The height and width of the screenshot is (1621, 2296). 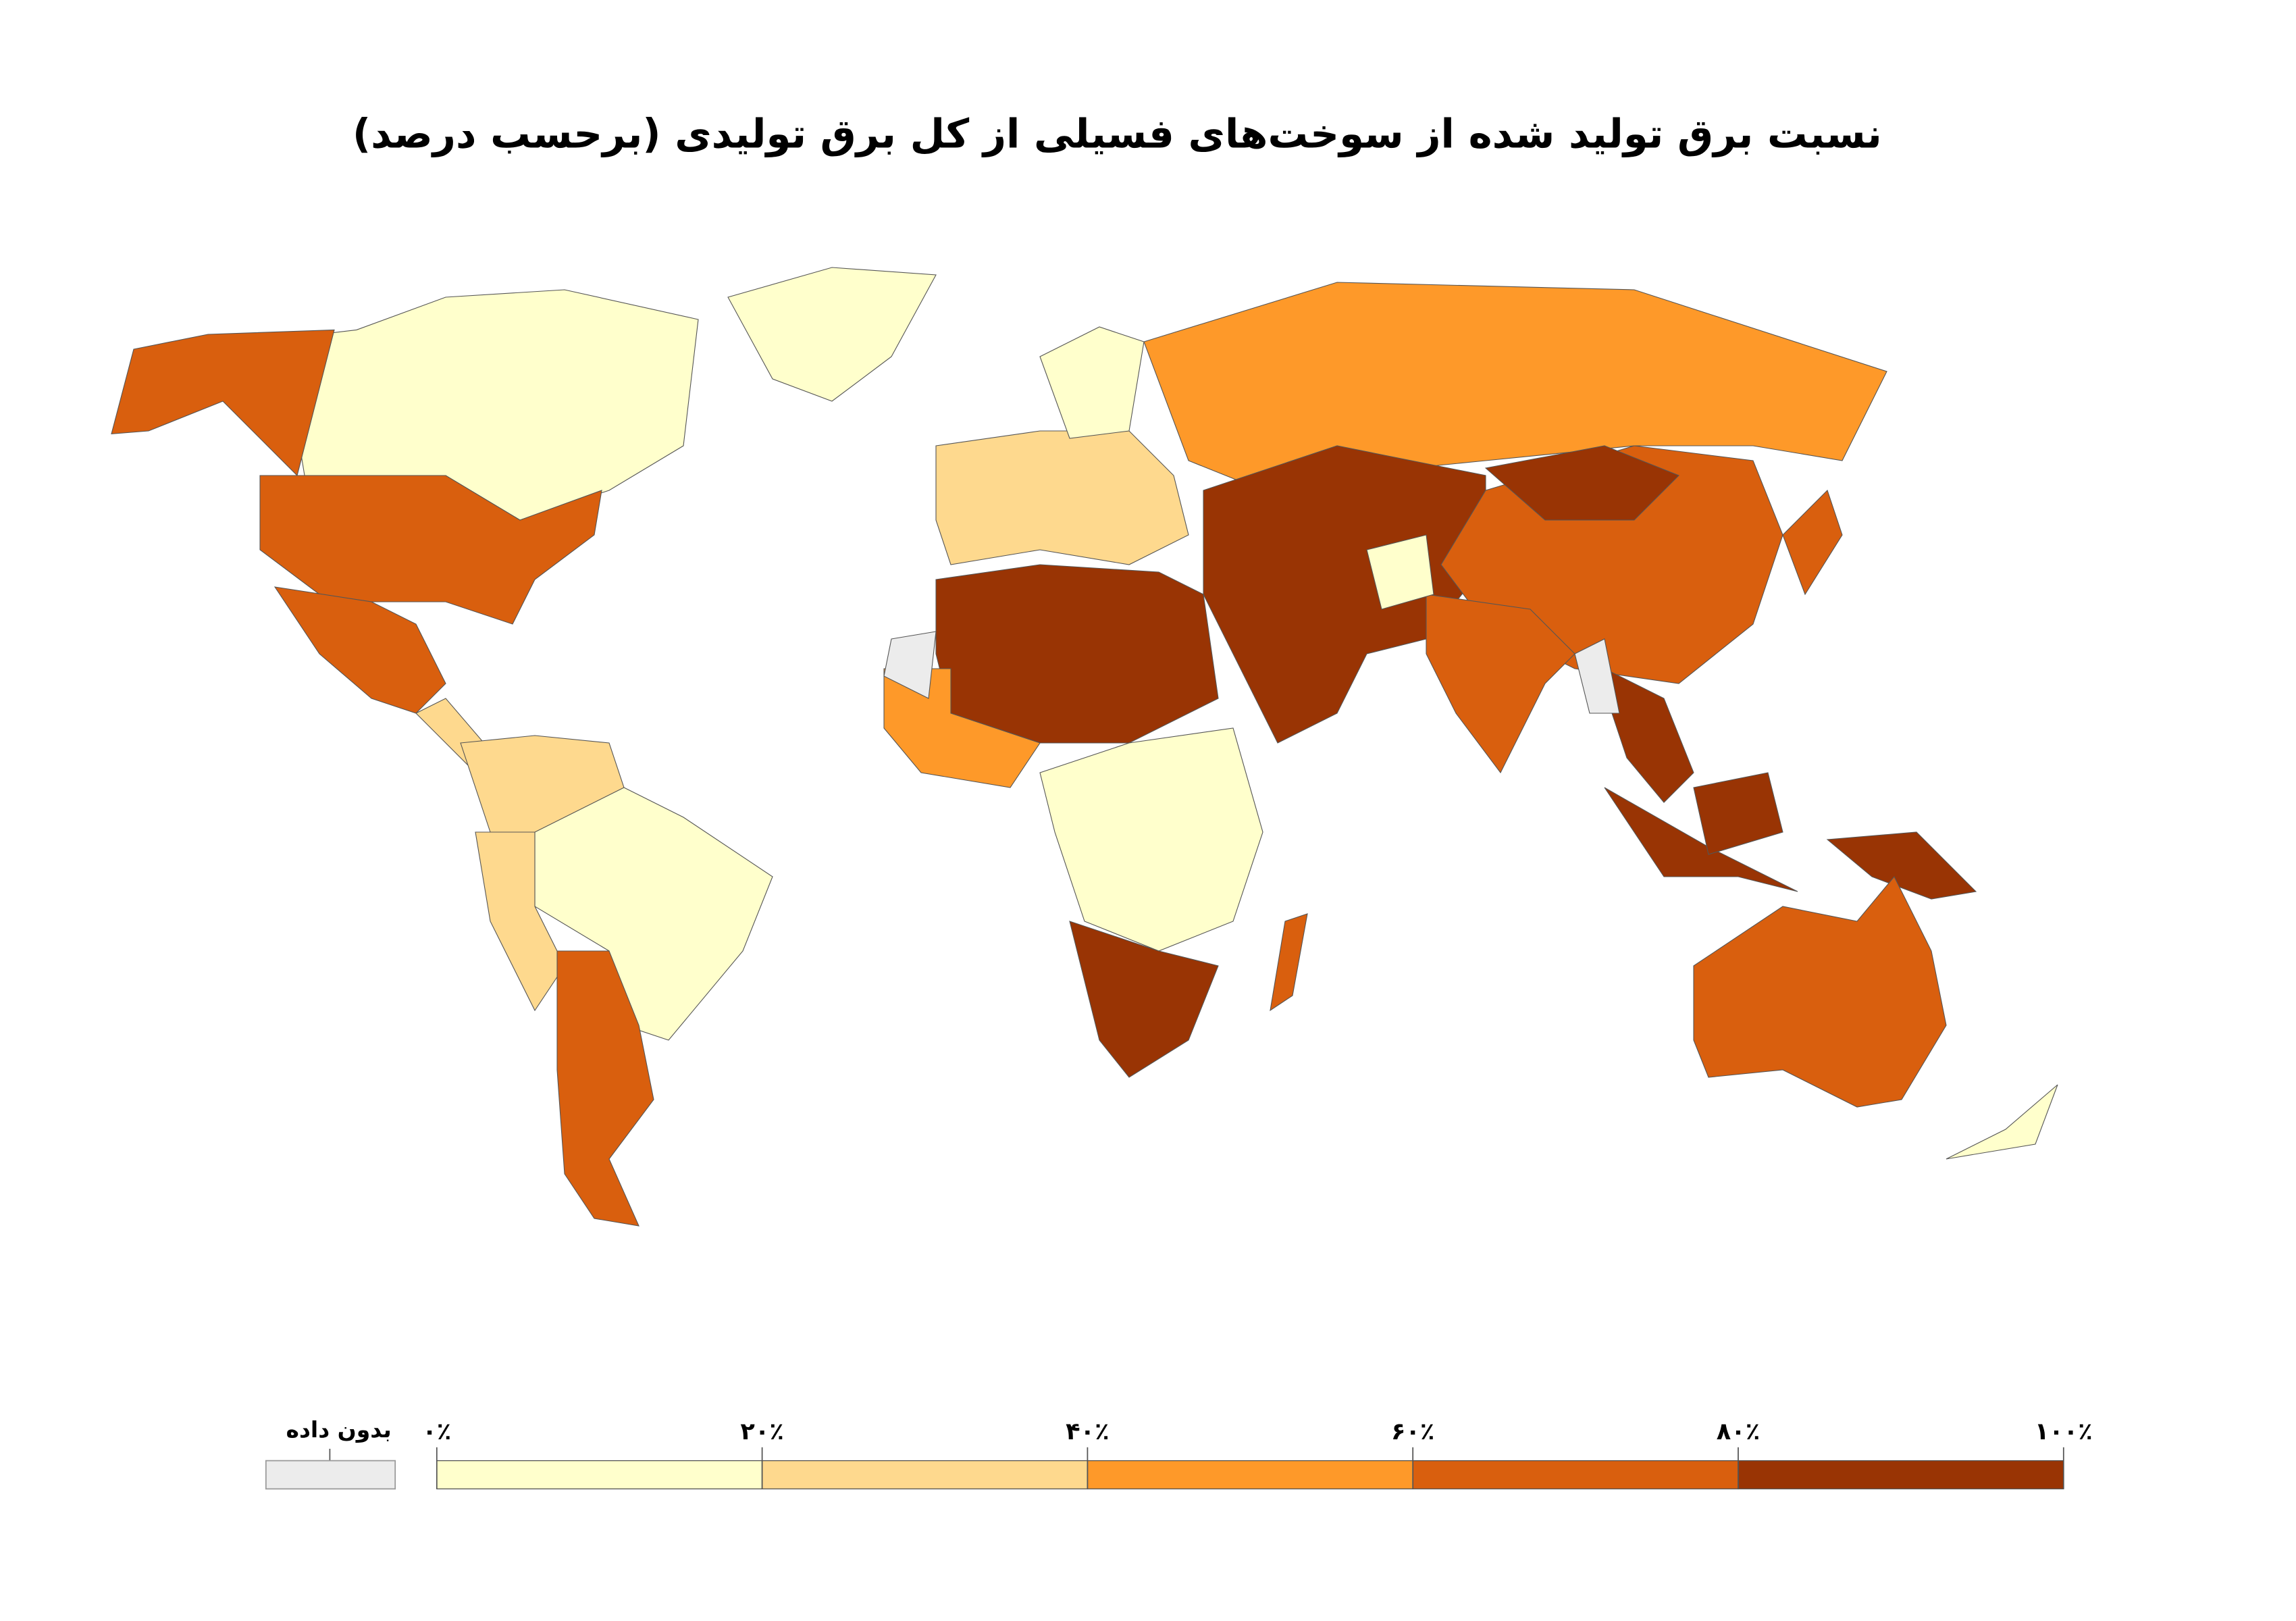 What do you see at coordinates (1738, 1431) in the screenshot?
I see `legend-tick-label: ۸۰٪` at bounding box center [1738, 1431].